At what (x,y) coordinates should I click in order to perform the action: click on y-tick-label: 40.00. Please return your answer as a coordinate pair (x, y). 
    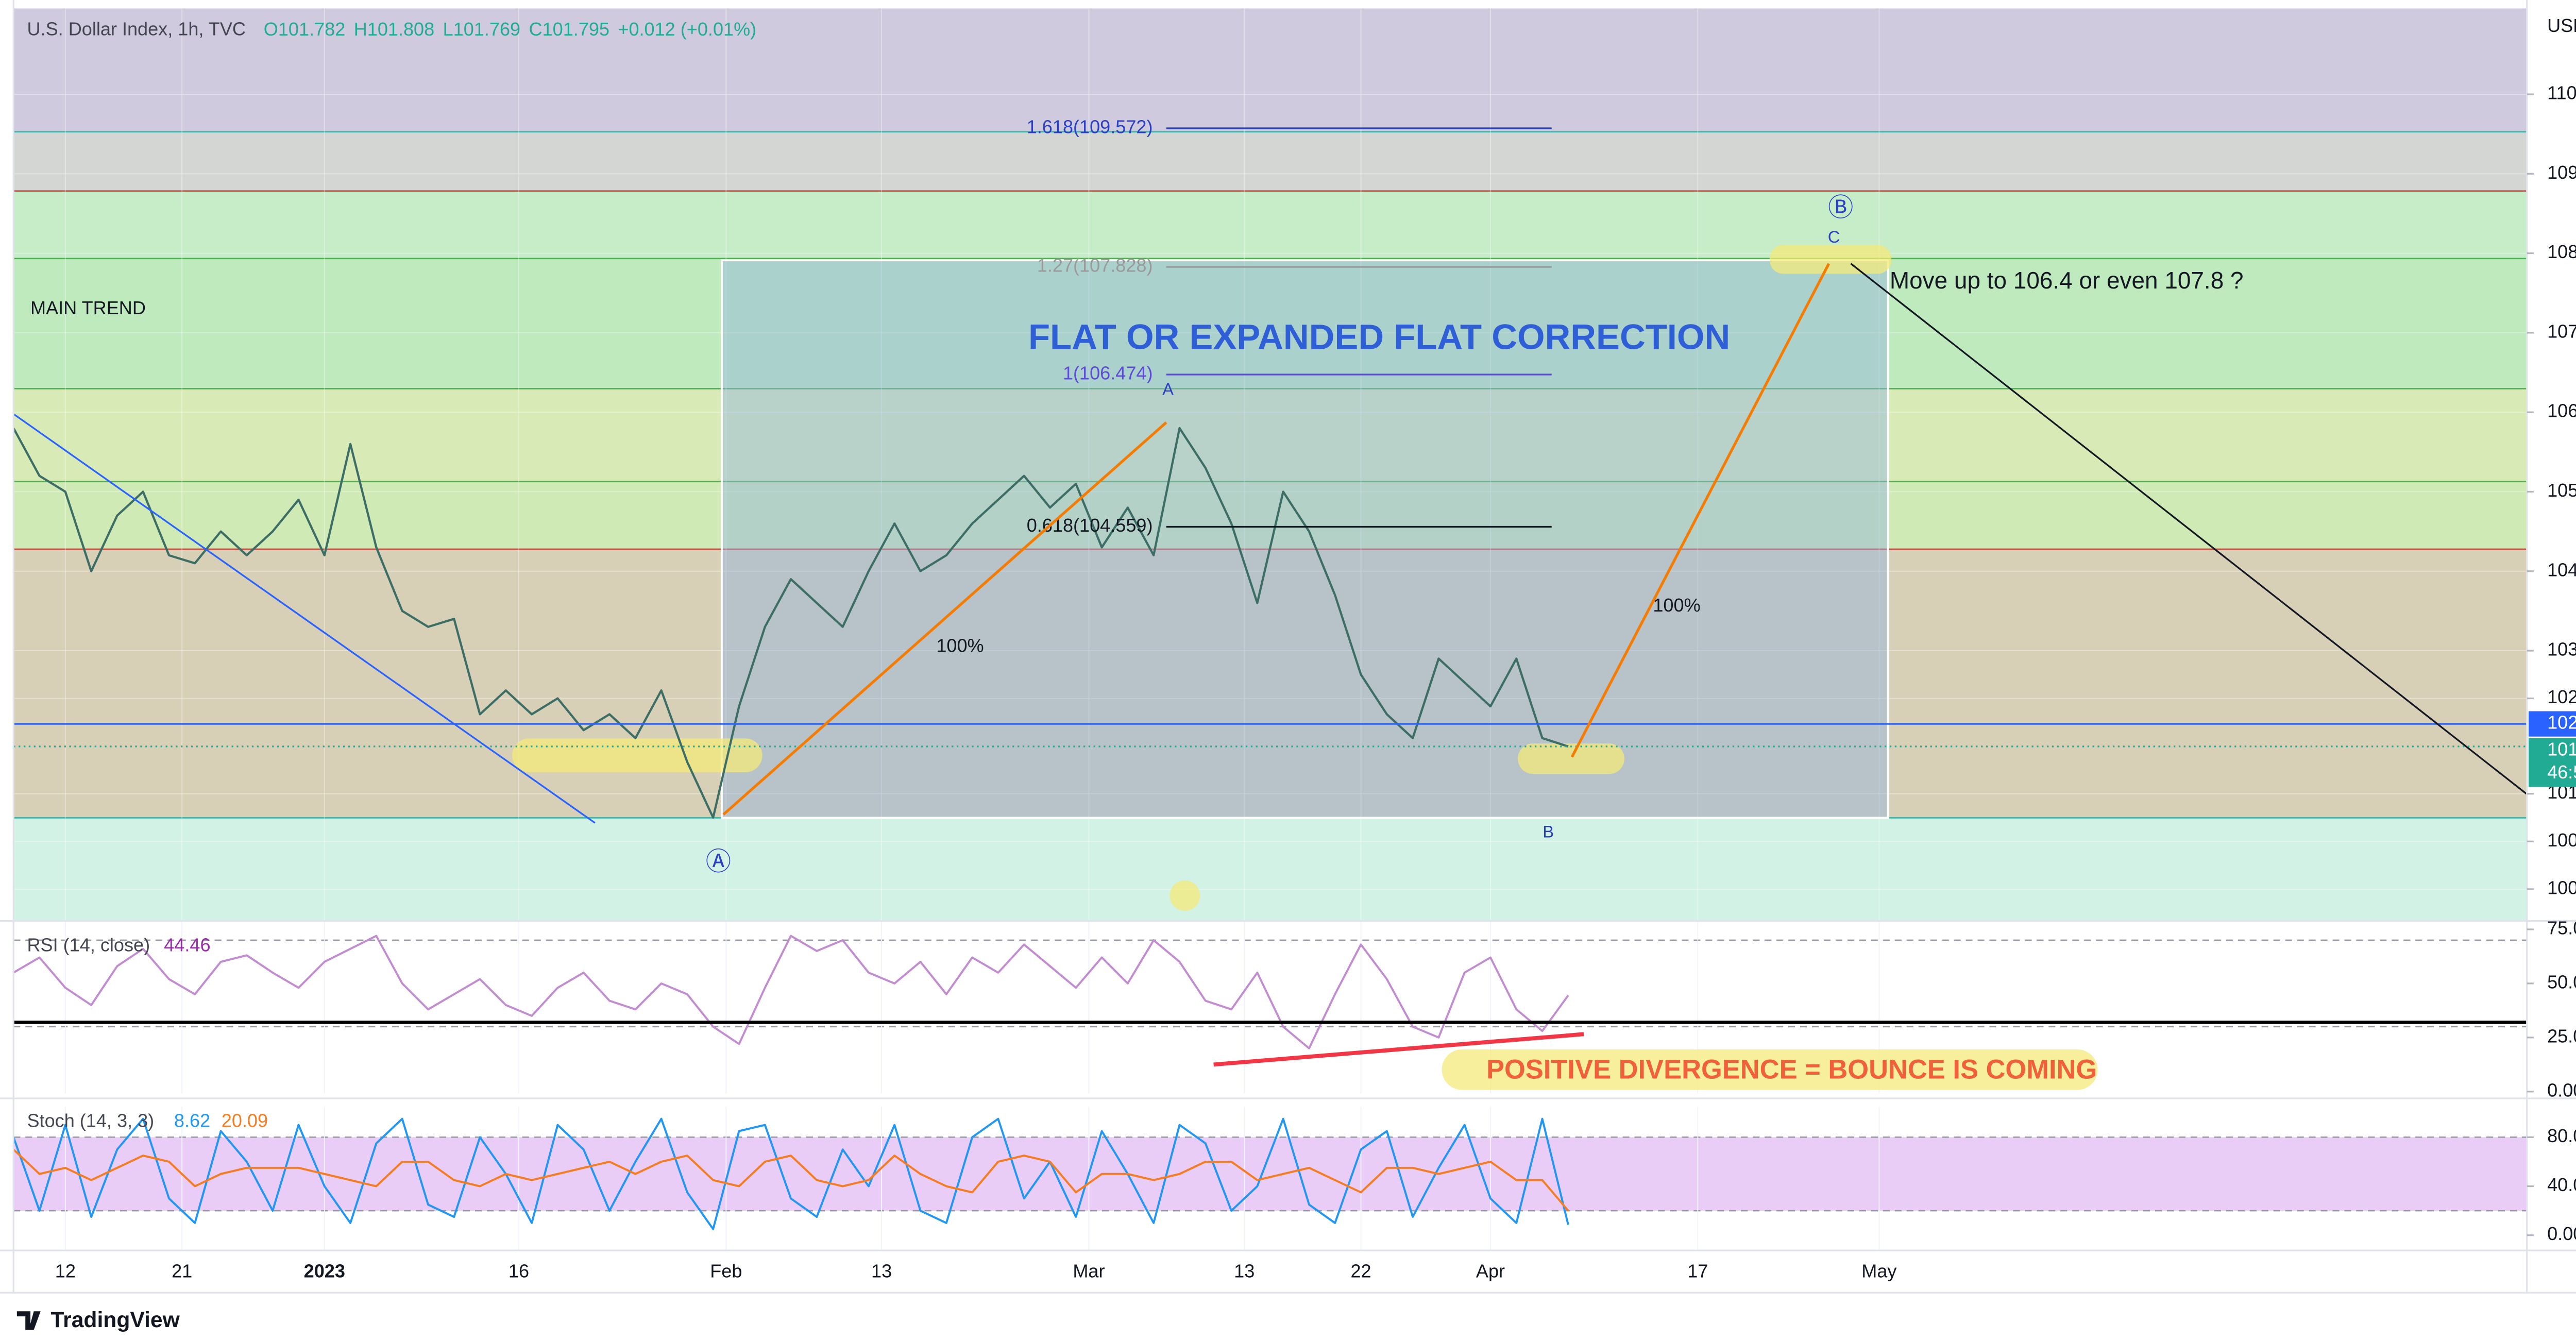
    Looking at the image, I should click on (2561, 1184).